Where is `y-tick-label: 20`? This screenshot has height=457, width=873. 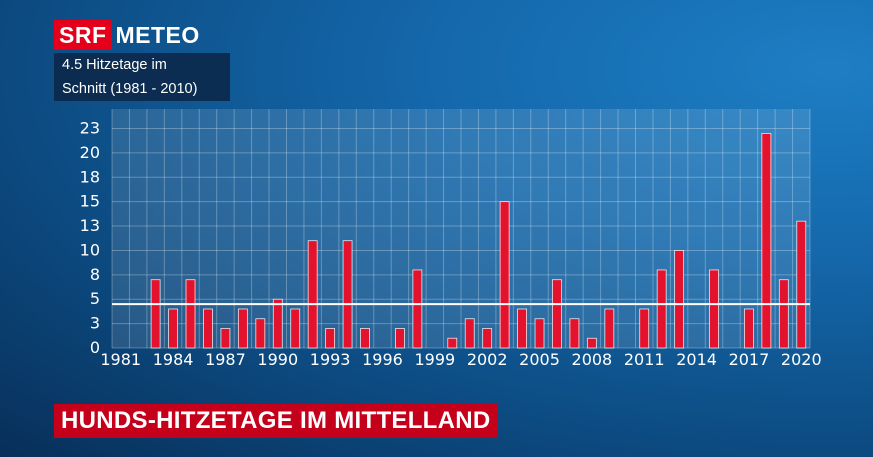
y-tick-label: 20 is located at coordinates (90, 152).